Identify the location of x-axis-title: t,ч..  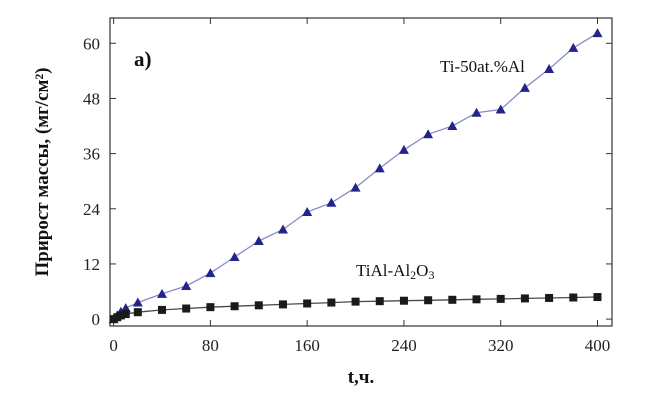
(361, 377).